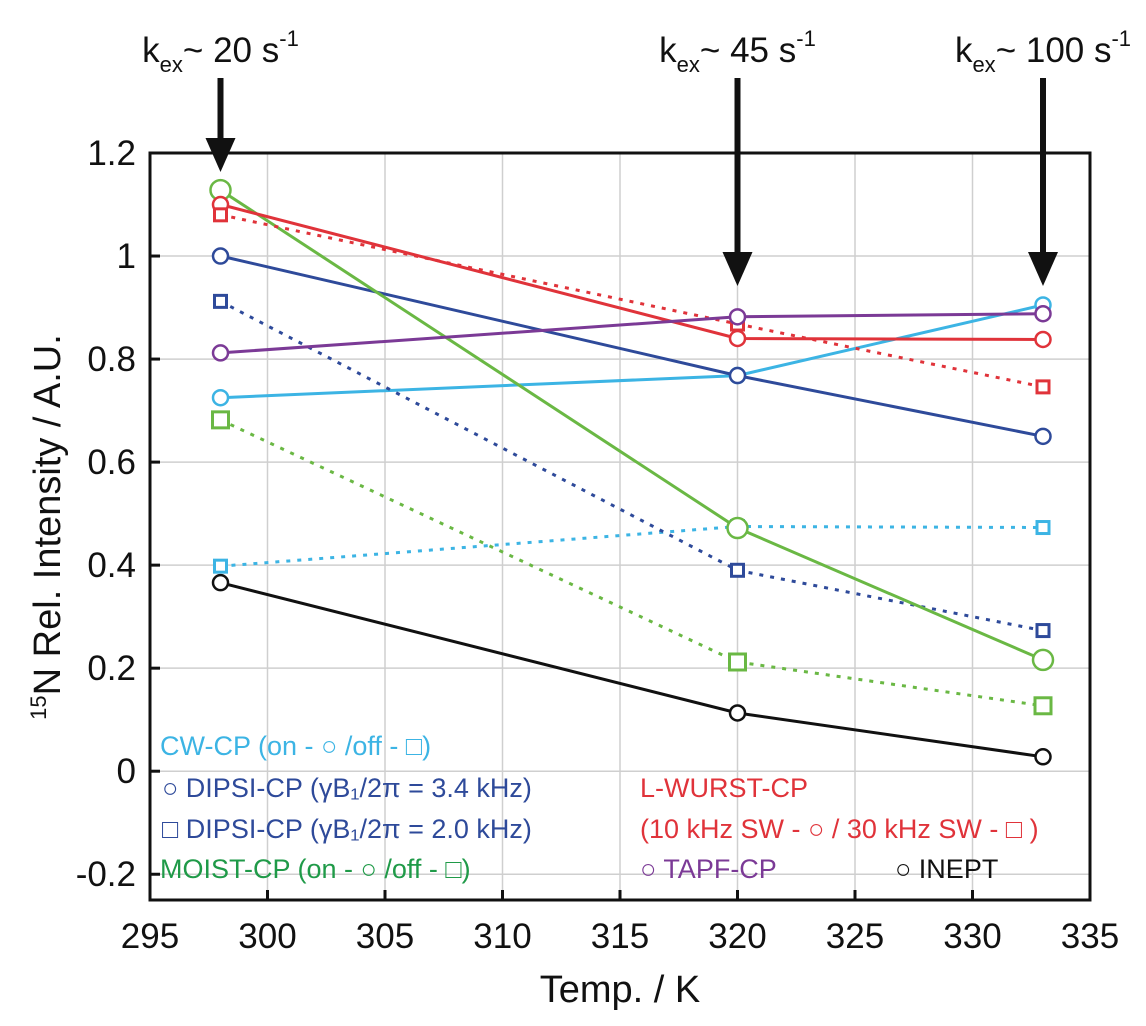 Image resolution: width=1146 pixels, height=1026 pixels. What do you see at coordinates (620, 936) in the screenshot?
I see `x-tick-label: 315` at bounding box center [620, 936].